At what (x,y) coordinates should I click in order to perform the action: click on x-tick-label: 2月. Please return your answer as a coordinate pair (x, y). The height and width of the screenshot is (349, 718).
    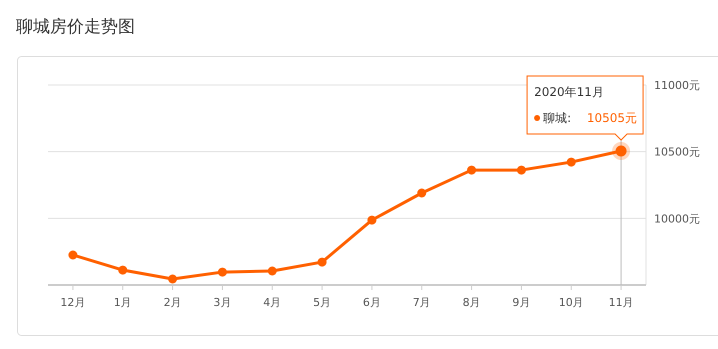
    Looking at the image, I should click on (173, 302).